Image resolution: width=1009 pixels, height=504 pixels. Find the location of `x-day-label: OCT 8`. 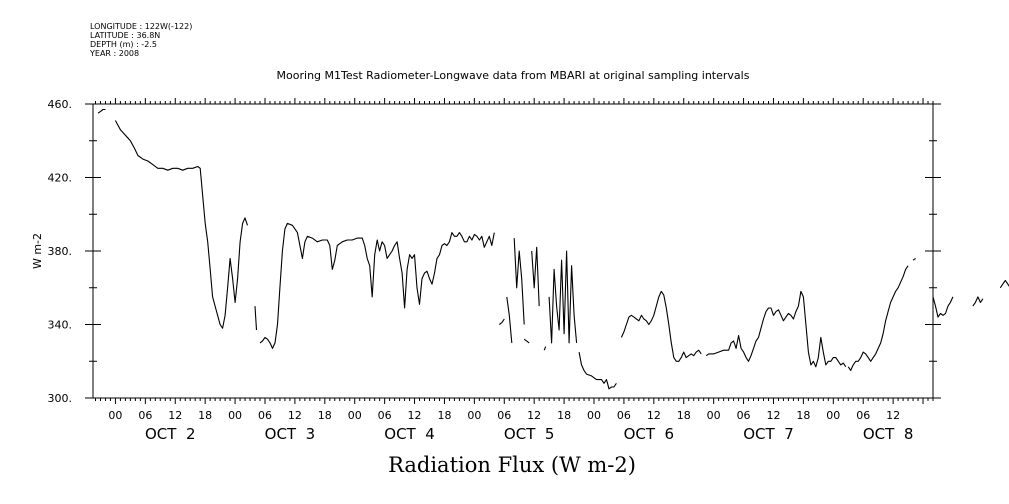

x-day-label: OCT 8 is located at coordinates (888, 434).